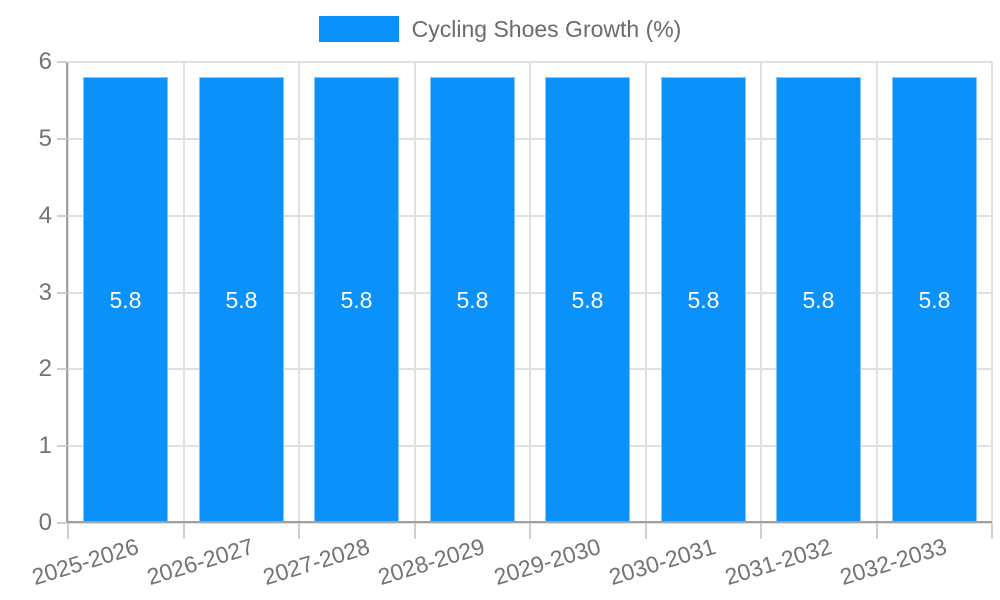  Describe the element at coordinates (200, 562) in the screenshot. I see `x-tick-label: 2026-2027` at that location.